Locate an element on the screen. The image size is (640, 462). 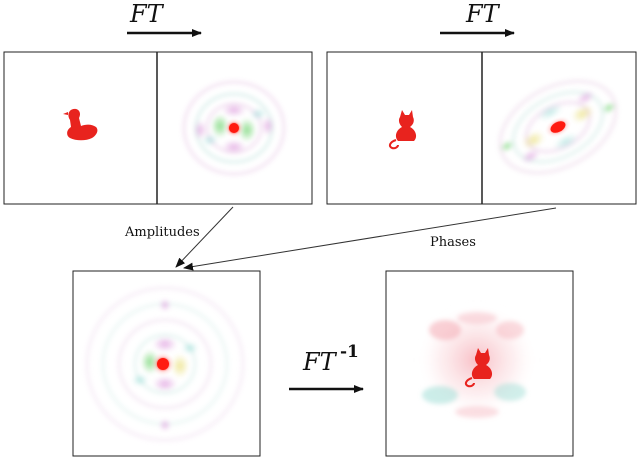
ft-inverse-group: FT -1 is located at coordinates (326, 367).